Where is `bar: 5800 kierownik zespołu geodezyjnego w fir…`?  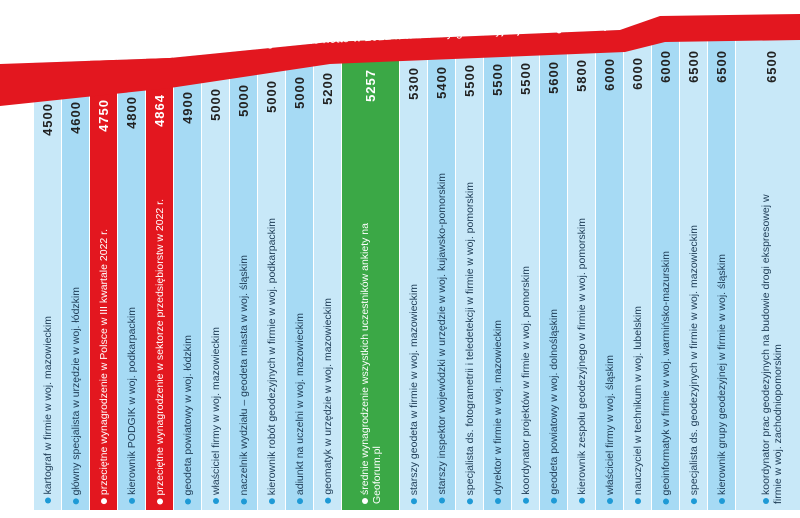
bar: 5800 kierownik zespołu geodezyjnego w fir… is located at coordinates (581, 265).